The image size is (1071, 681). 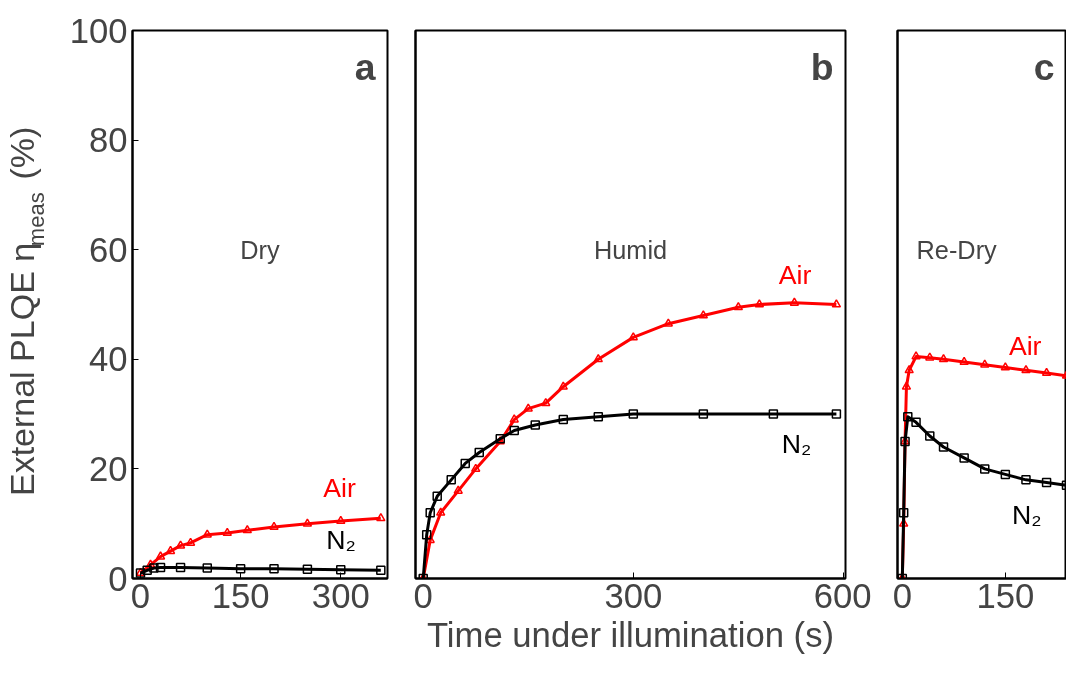 What do you see at coordinates (108, 249) in the screenshot?
I see `y-tick-label: 60` at bounding box center [108, 249].